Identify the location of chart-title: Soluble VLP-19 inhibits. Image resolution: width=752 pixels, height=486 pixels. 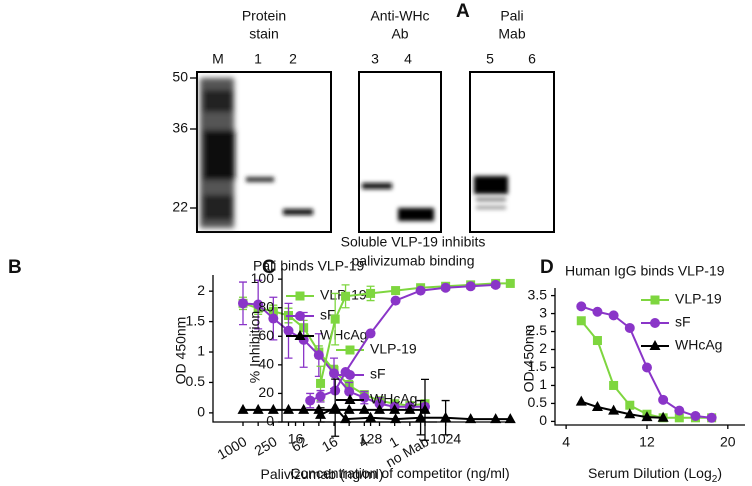
(413, 242).